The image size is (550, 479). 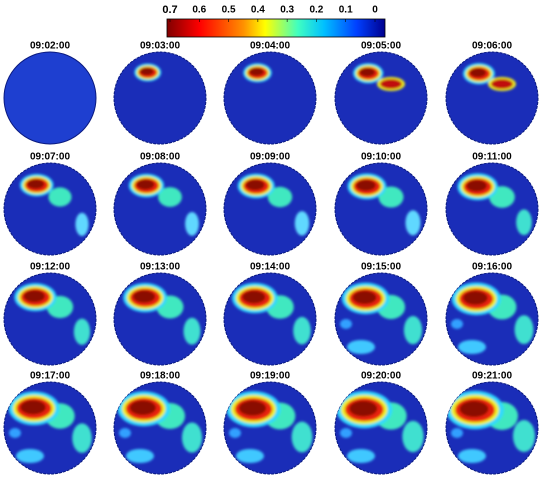 What do you see at coordinates (375, 10) in the screenshot?
I see `colorbar-tick-label: 0` at bounding box center [375, 10].